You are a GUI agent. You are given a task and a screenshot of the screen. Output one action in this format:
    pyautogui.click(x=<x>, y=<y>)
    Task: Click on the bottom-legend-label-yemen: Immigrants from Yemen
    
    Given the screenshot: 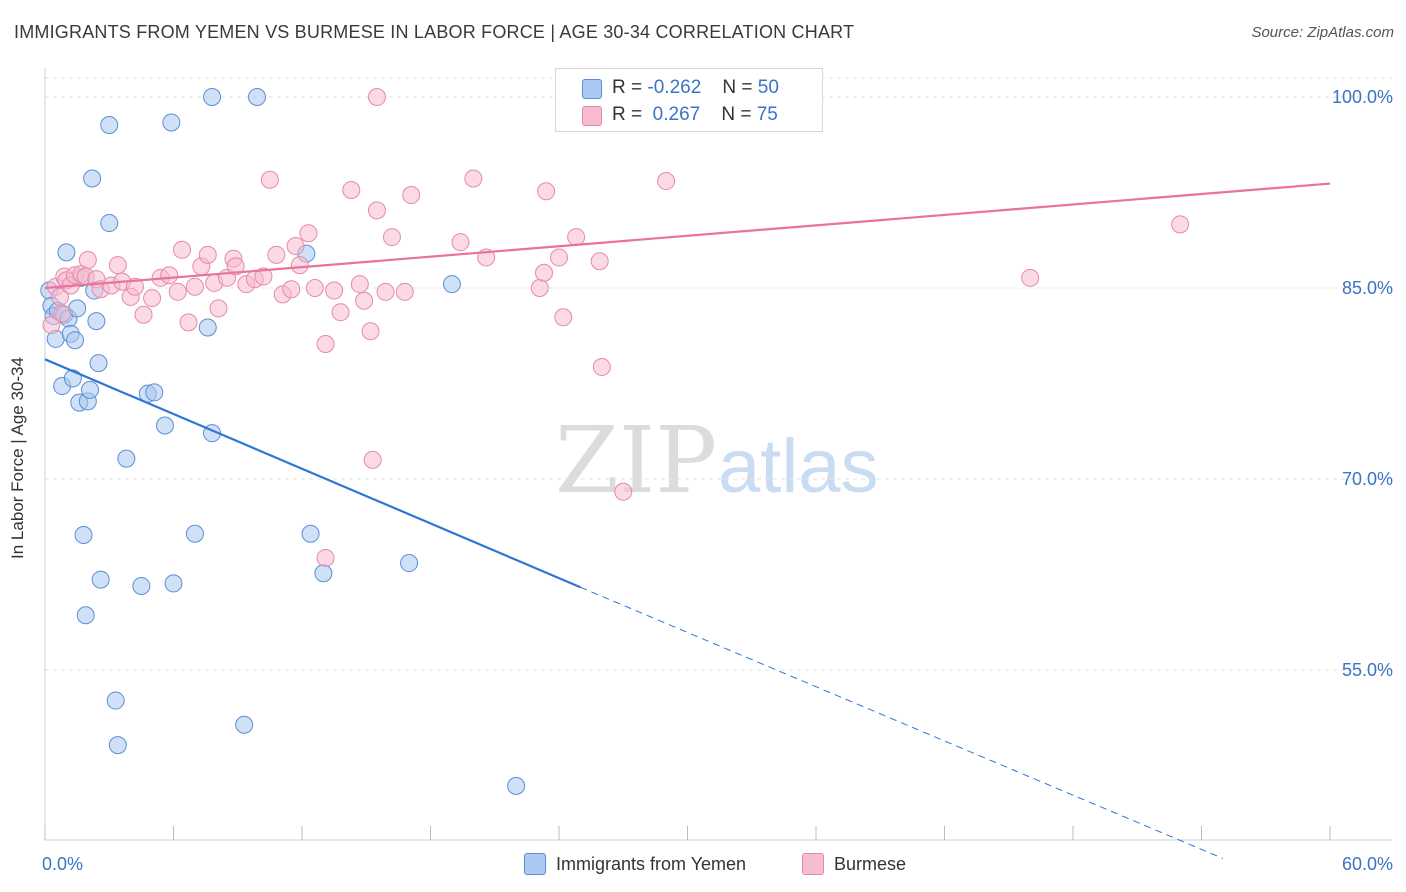 What is the action you would take?
    pyautogui.click(x=651, y=864)
    